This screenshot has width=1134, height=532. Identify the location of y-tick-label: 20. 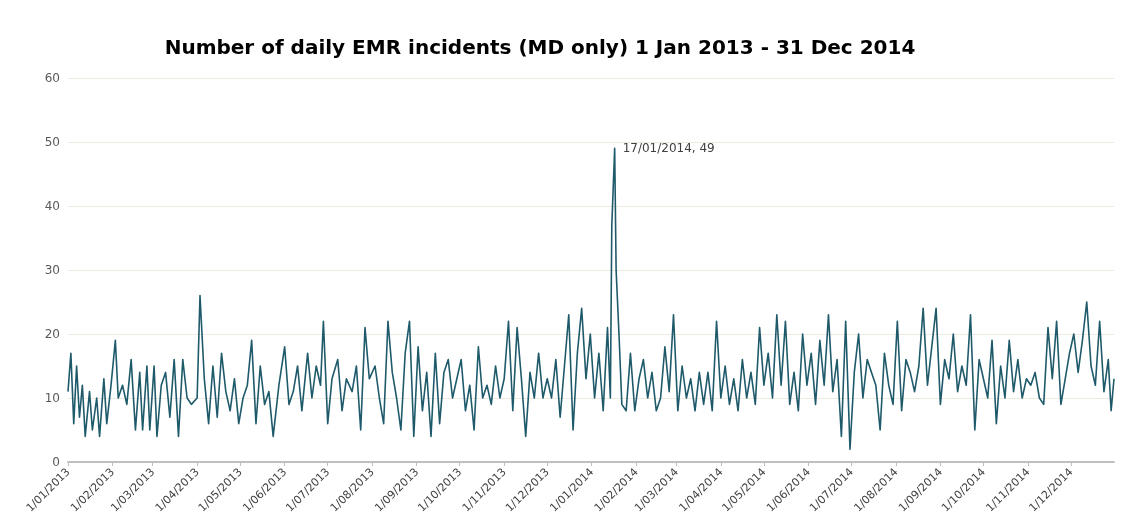
(52, 334).